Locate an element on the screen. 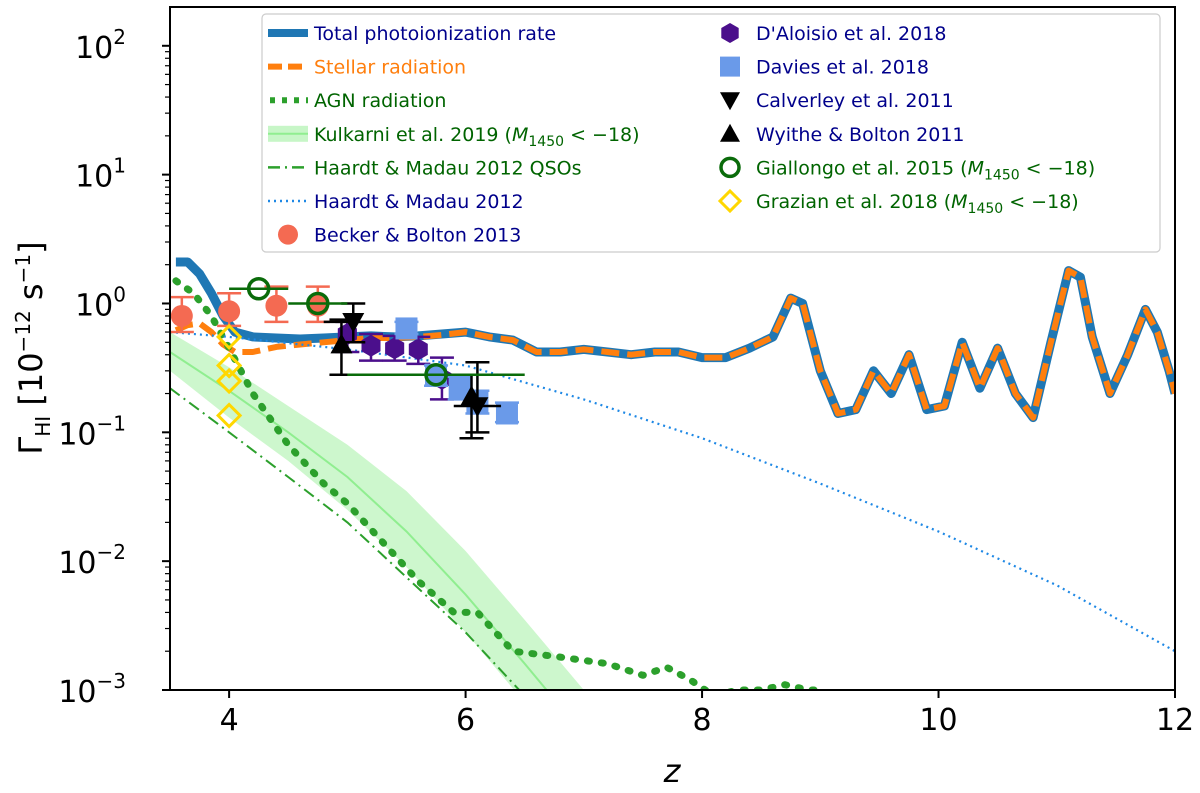  series-line is located at coordinates (345, 538).